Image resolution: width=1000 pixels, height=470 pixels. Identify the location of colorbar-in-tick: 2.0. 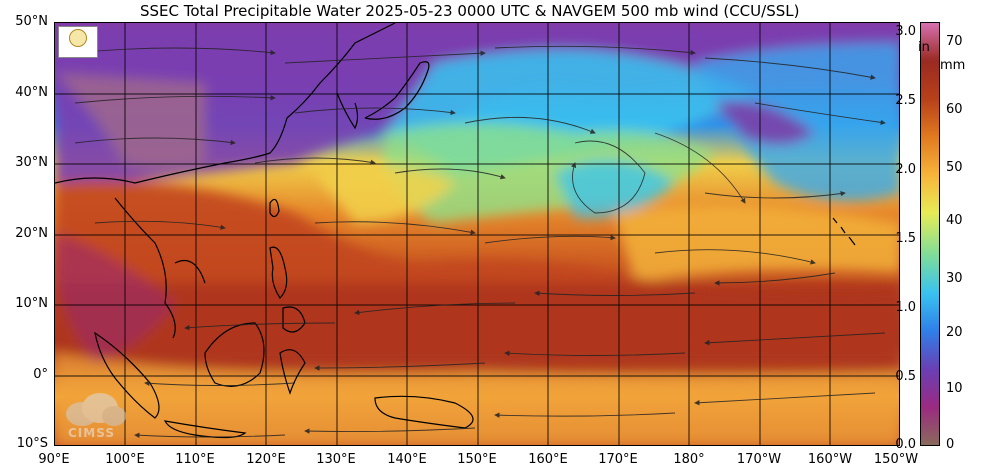
(905, 169).